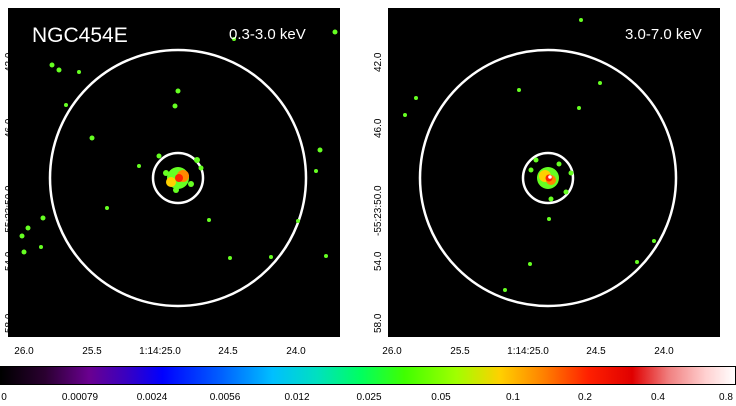 This screenshot has width=736, height=406. I want to click on soft-source-blob, so click(180, 140).